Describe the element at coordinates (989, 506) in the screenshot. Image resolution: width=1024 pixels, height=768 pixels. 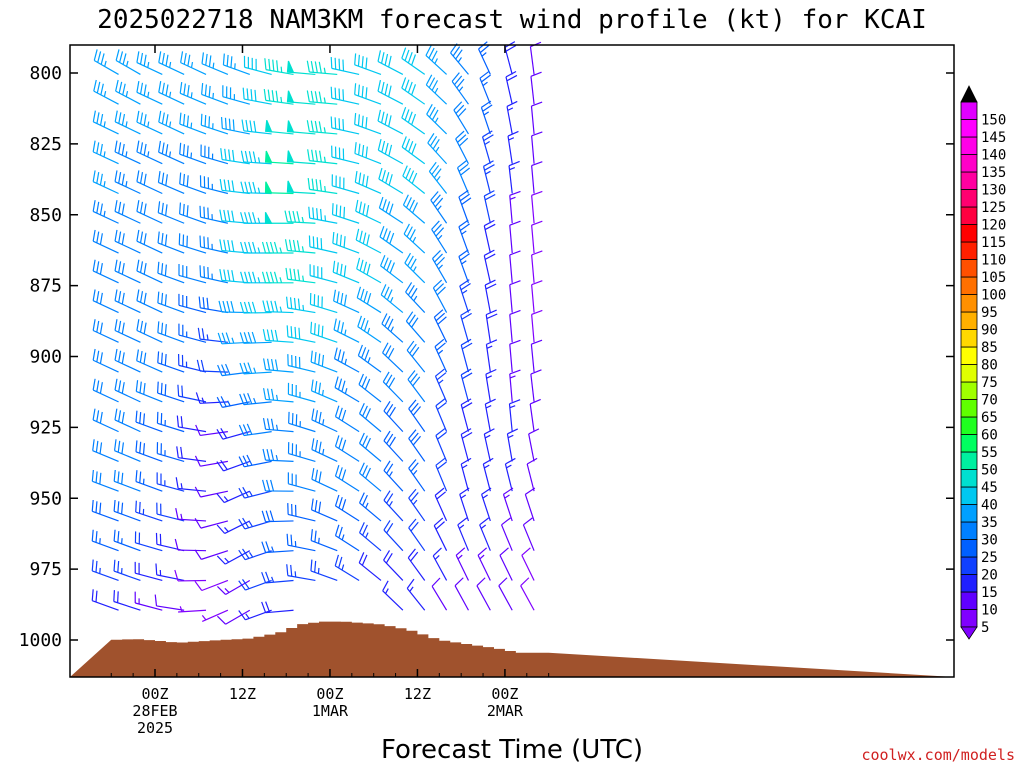
I see `colorbar-label: 40` at that location.